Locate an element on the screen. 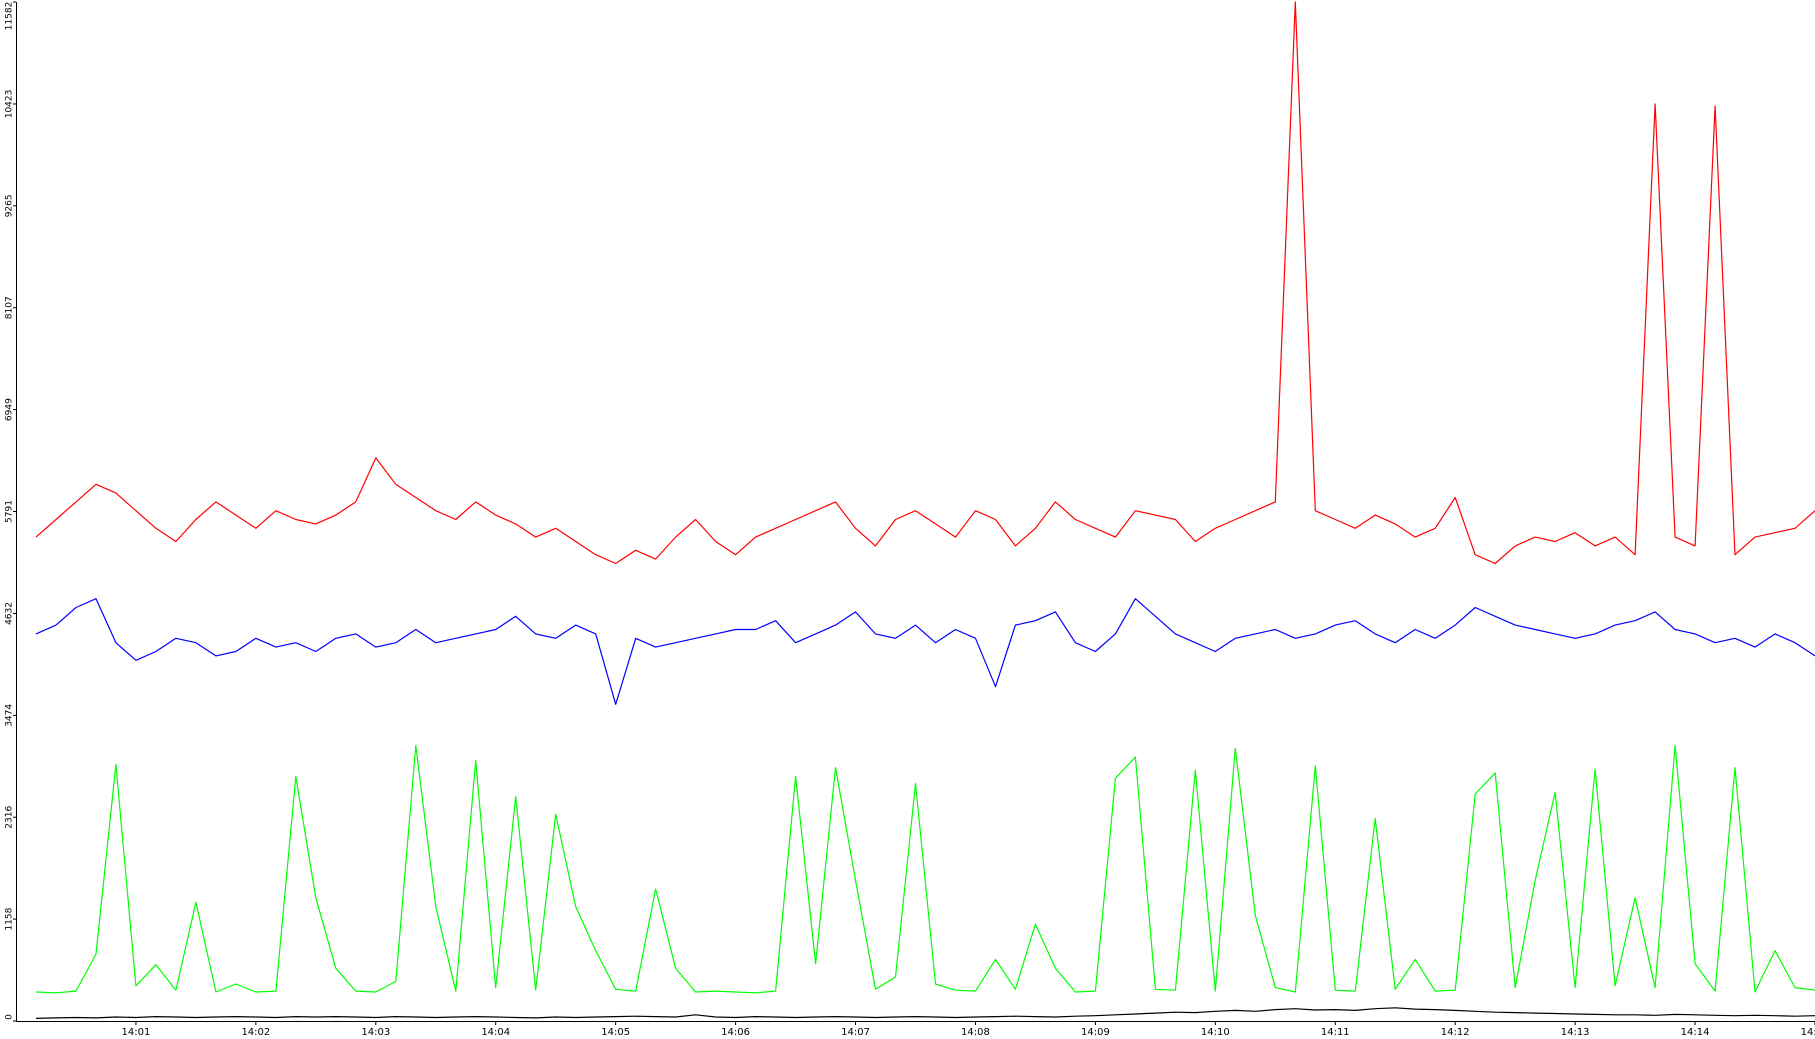 The image size is (1815, 1039). x-tick-label: 14:04 is located at coordinates (495, 1032).